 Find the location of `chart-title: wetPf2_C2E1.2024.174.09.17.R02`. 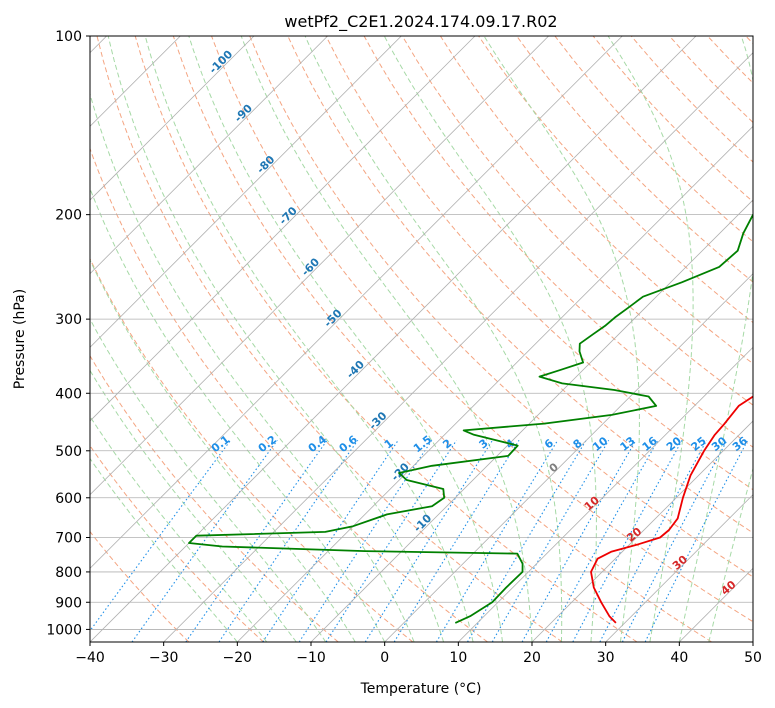

chart-title: wetPf2_C2E1.2024.174.09.17.R02 is located at coordinates (420, 22).